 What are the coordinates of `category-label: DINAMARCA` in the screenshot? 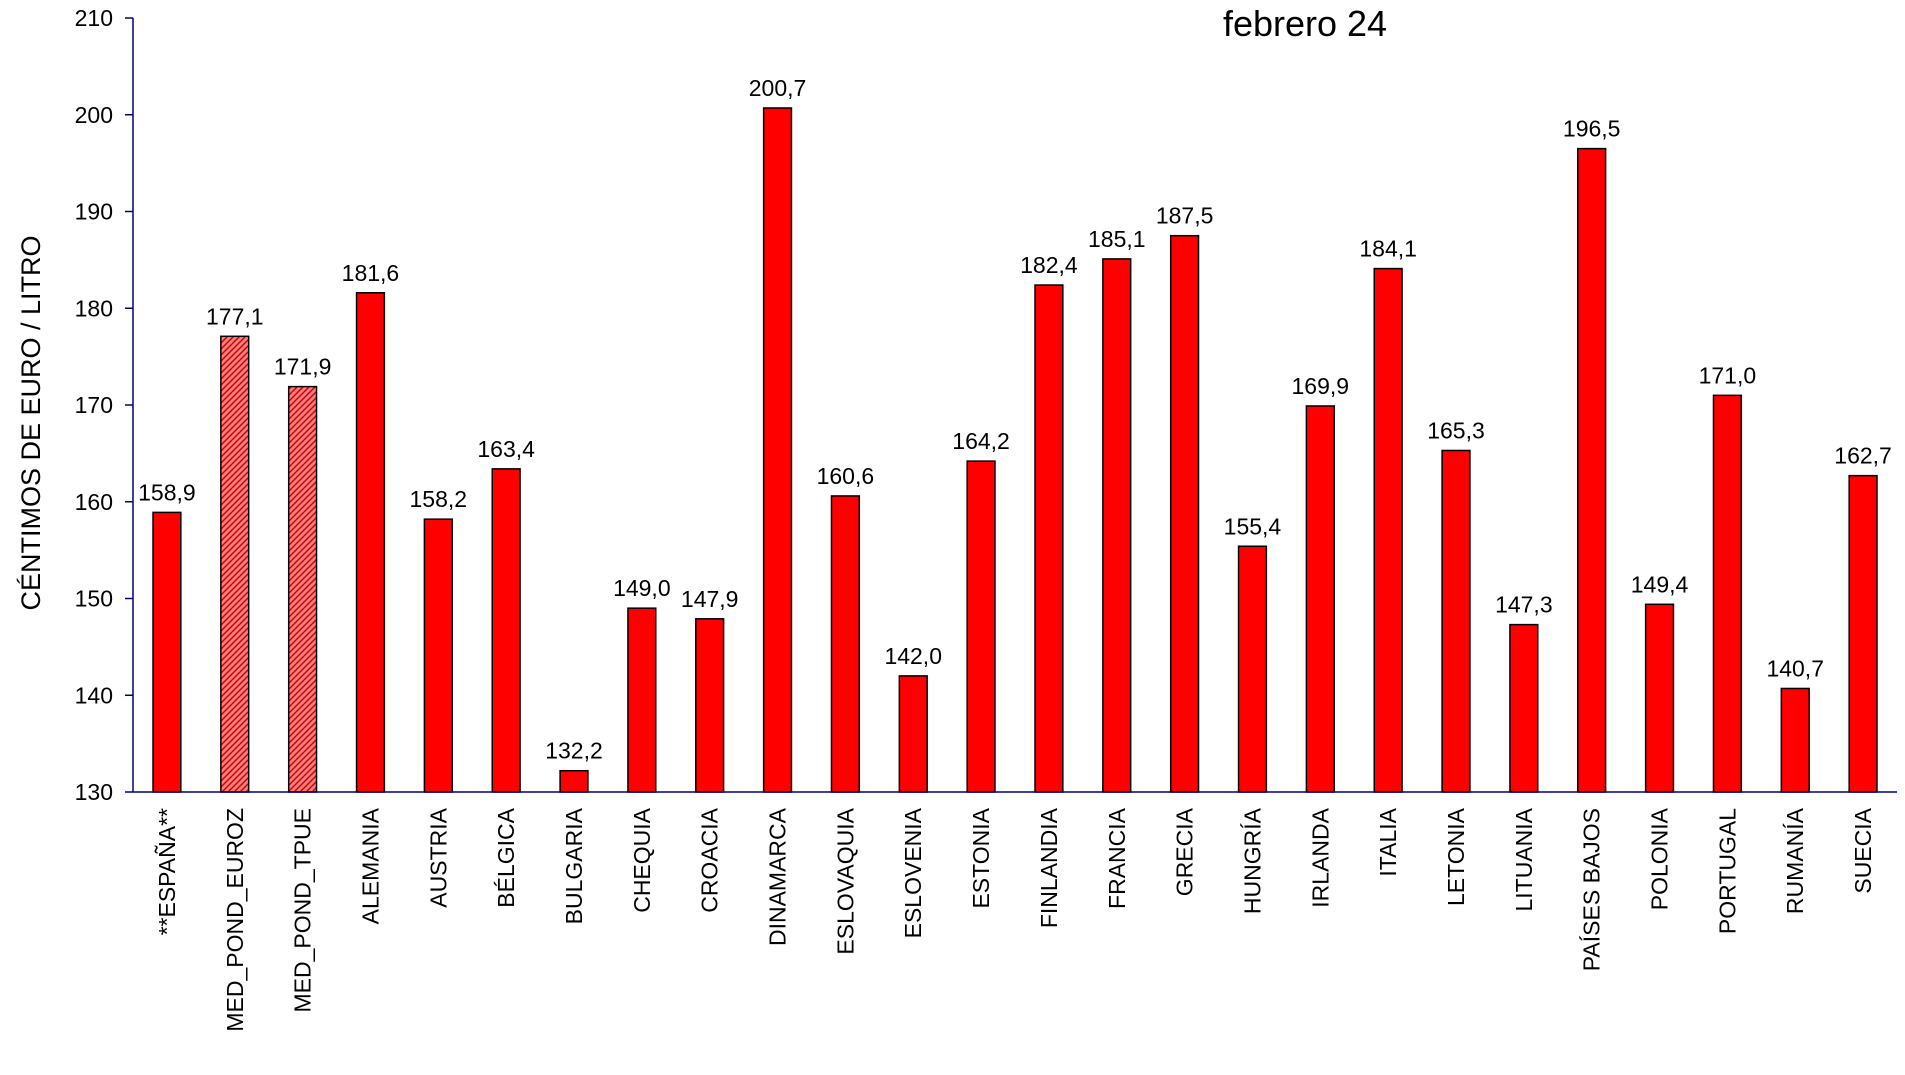 It's located at (778, 876).